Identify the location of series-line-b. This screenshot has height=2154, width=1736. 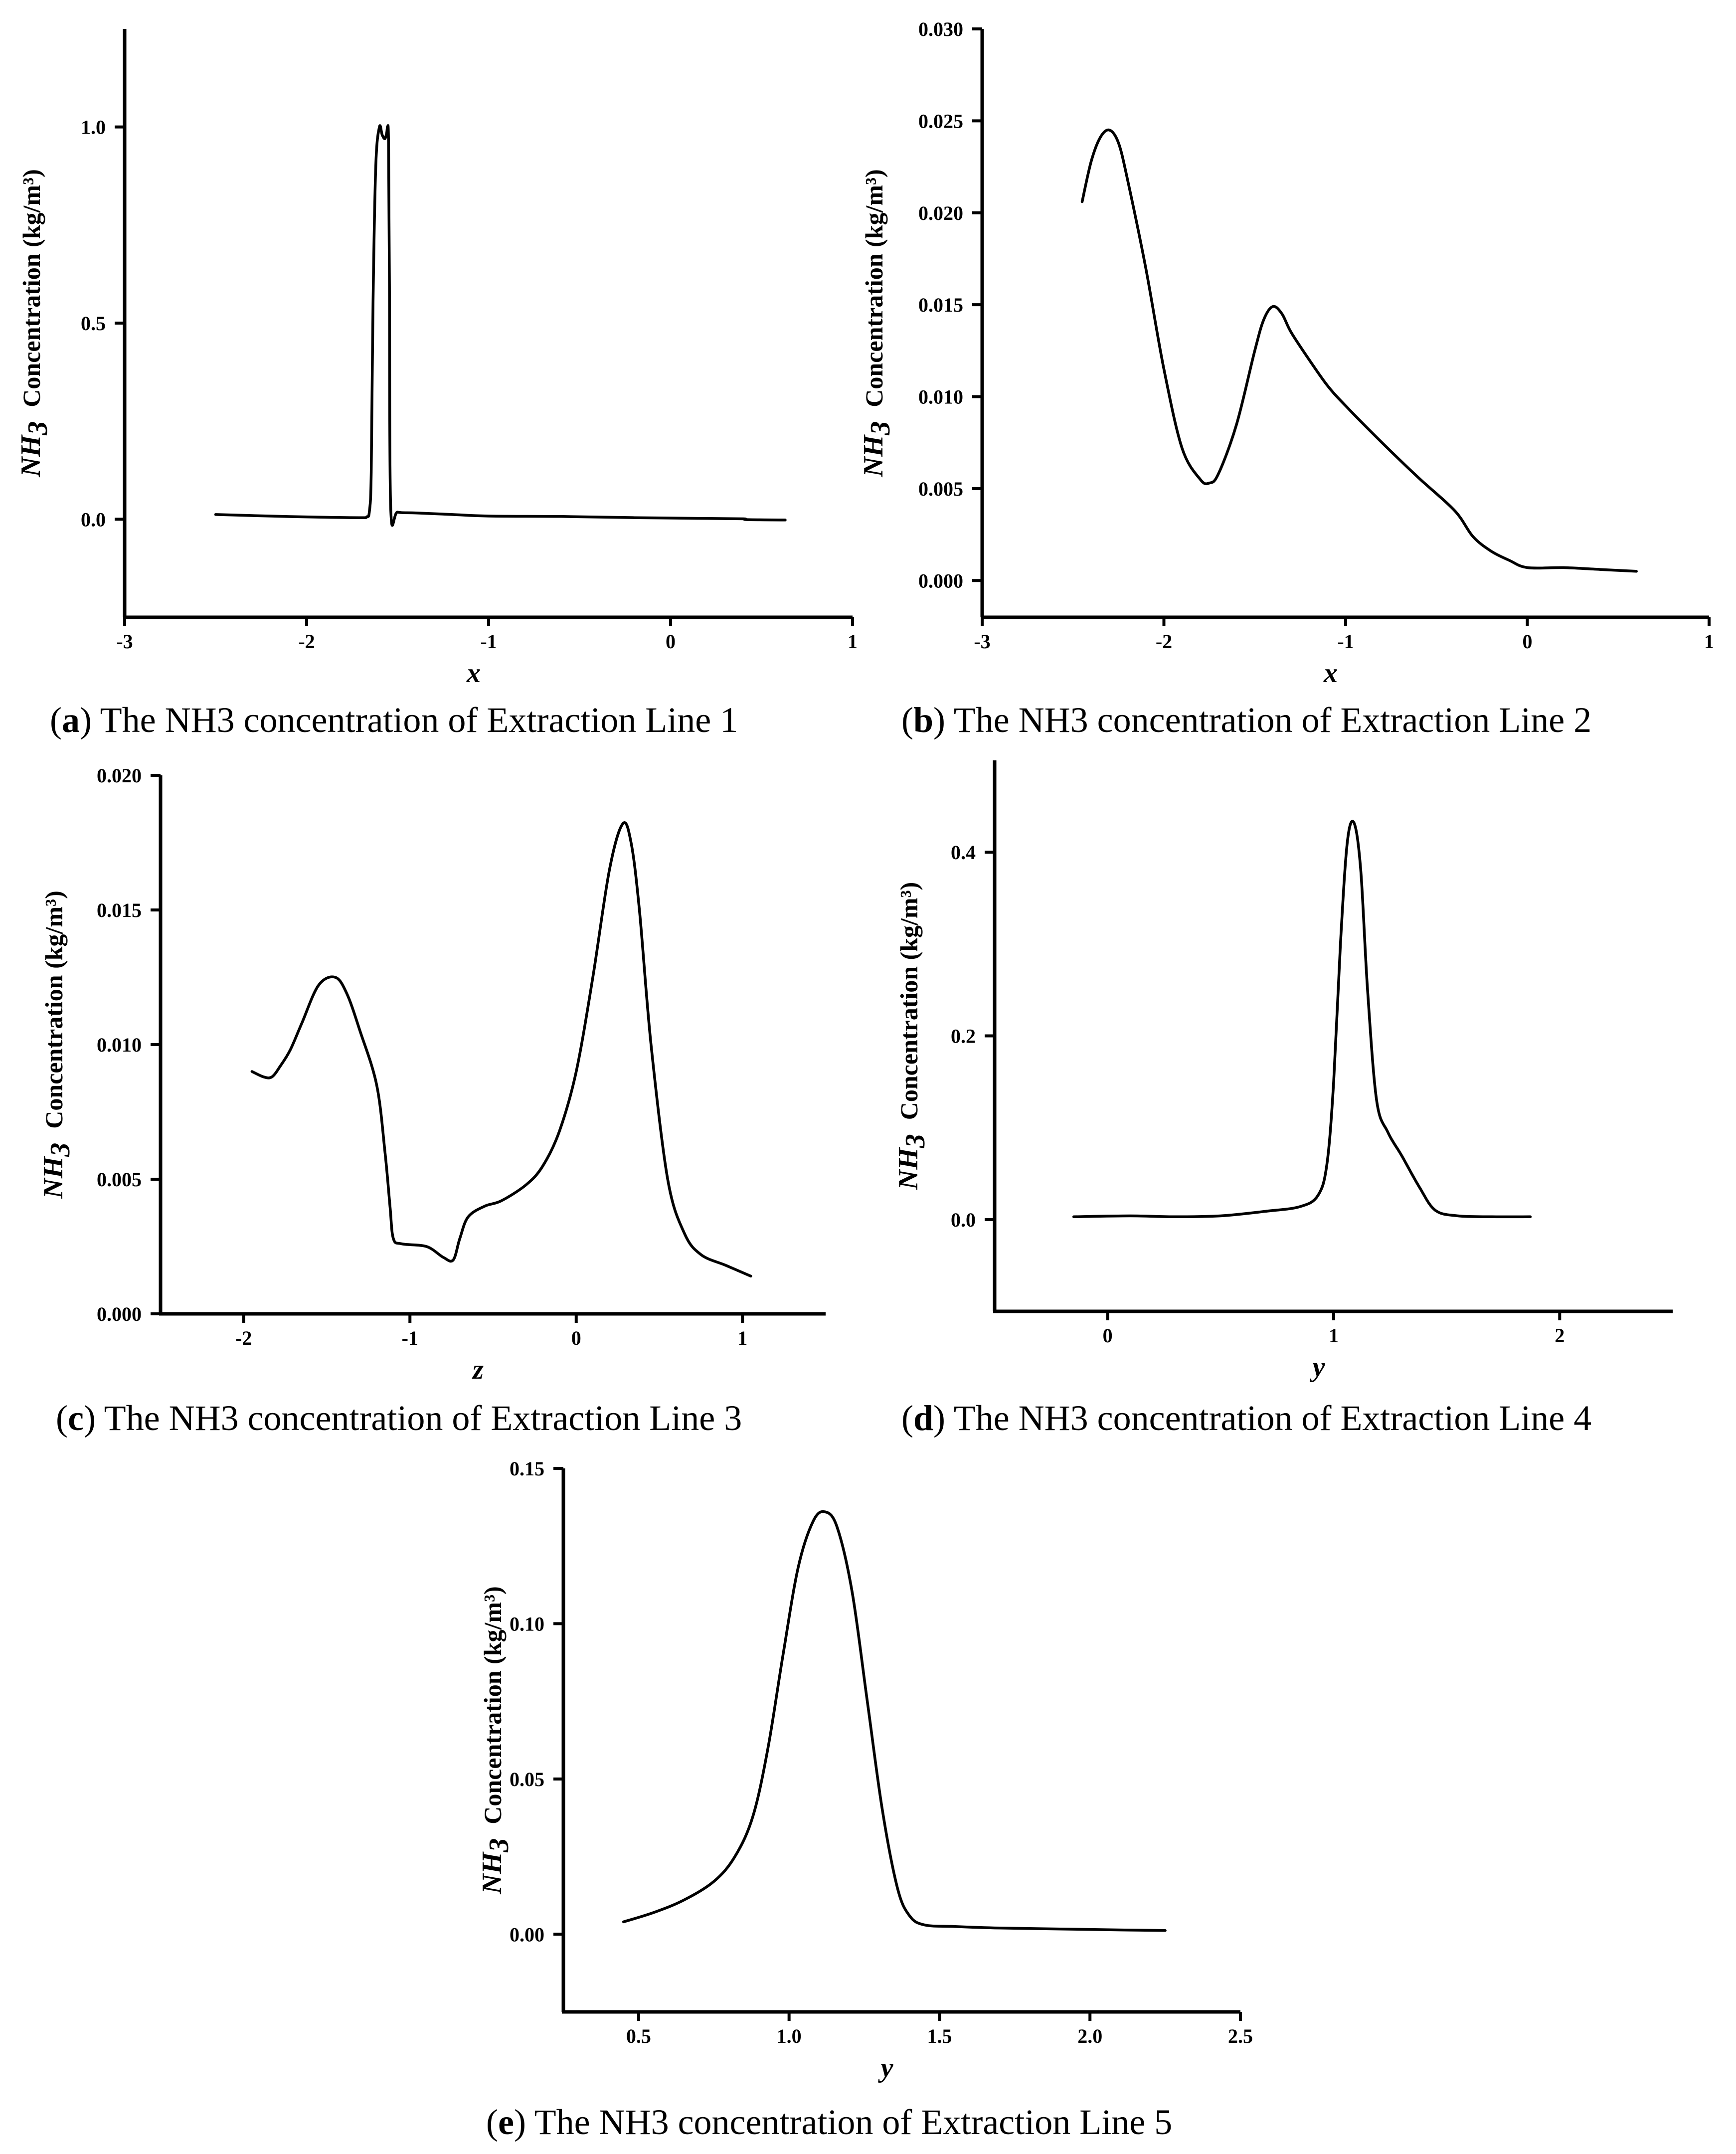
(1359, 350).